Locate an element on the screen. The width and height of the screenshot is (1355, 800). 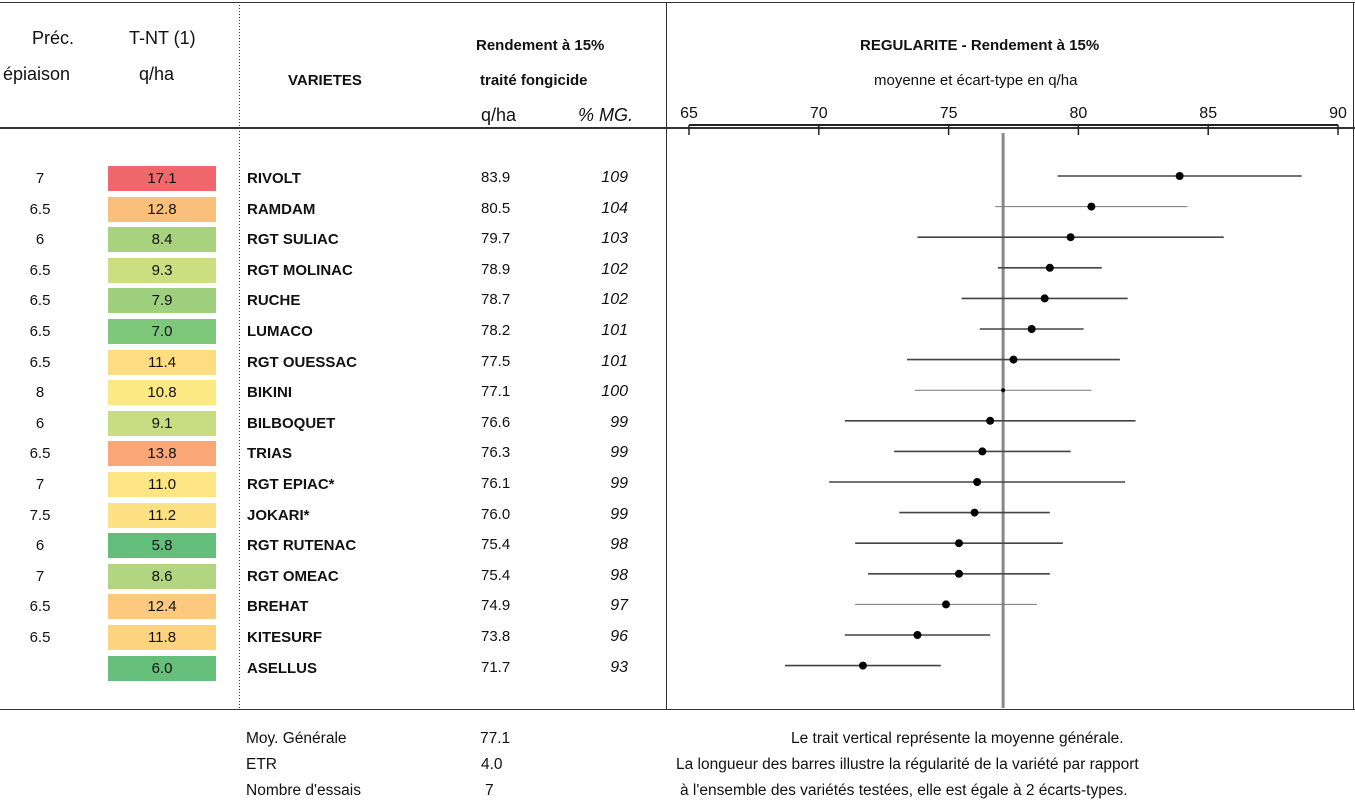
col-divider-chart is located at coordinates (666, 356).